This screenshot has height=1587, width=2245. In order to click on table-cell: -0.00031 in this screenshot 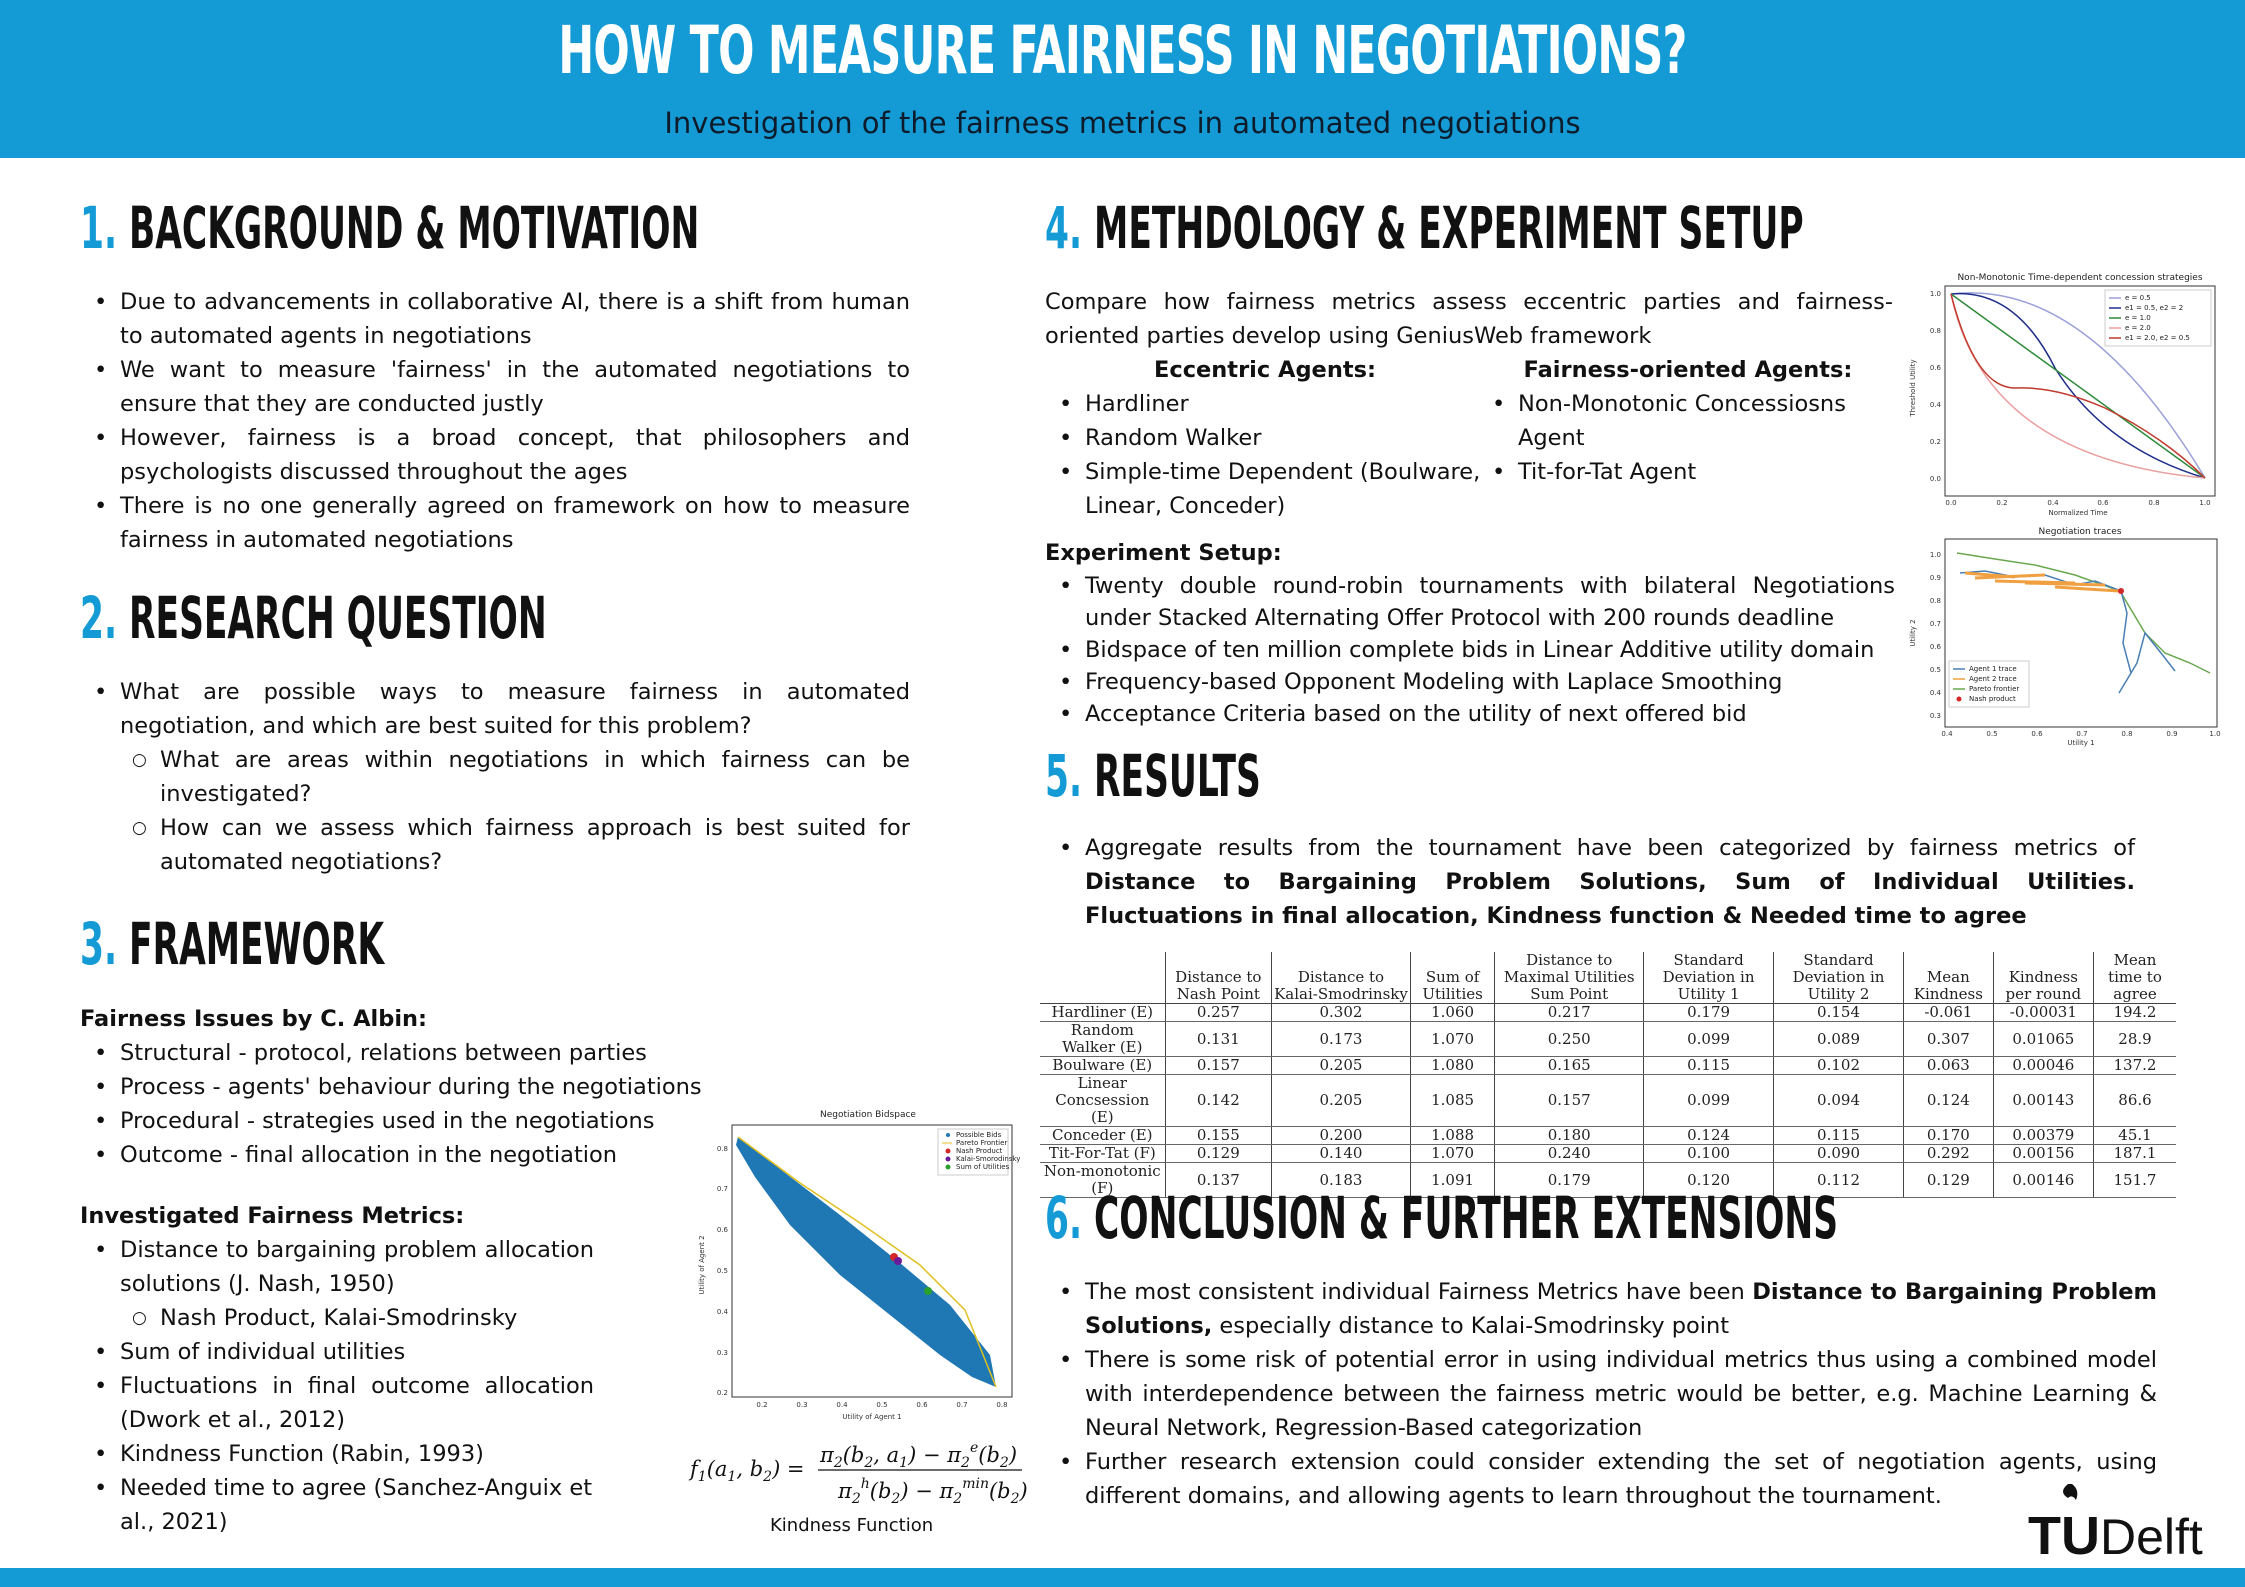, I will do `click(2043, 1012)`.